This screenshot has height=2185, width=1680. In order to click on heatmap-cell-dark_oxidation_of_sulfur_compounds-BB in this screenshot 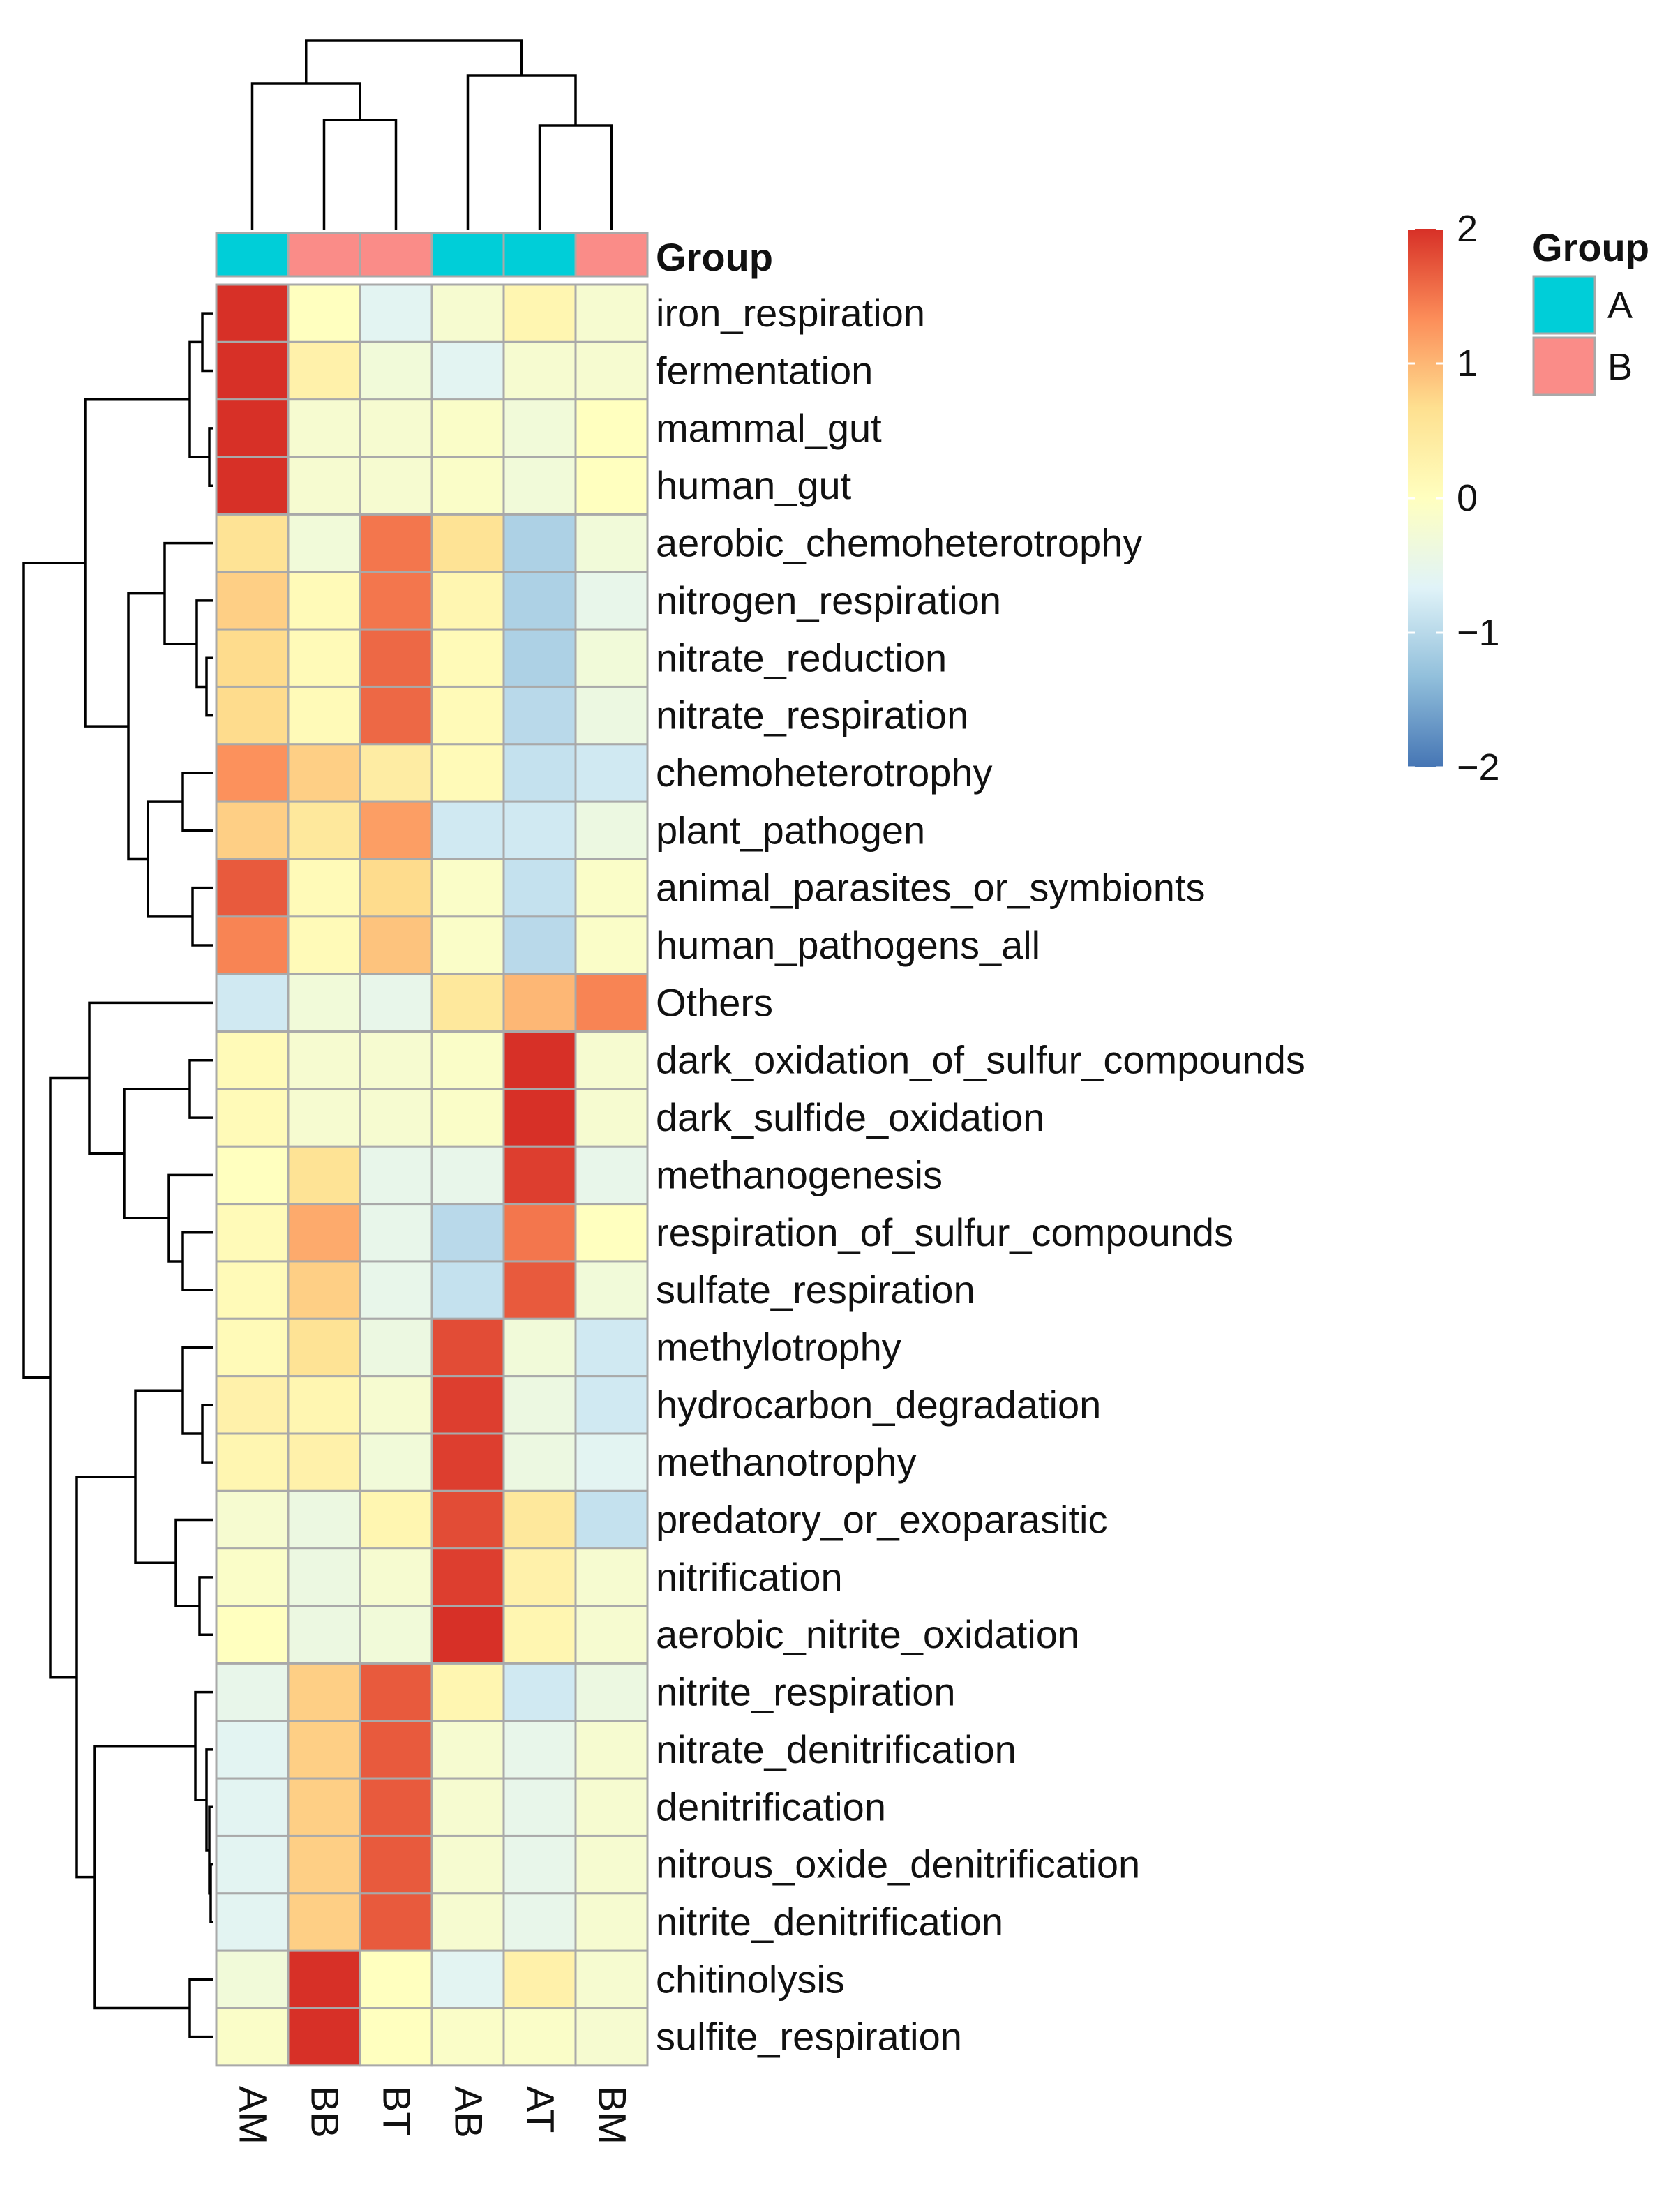, I will do `click(324, 1060)`.